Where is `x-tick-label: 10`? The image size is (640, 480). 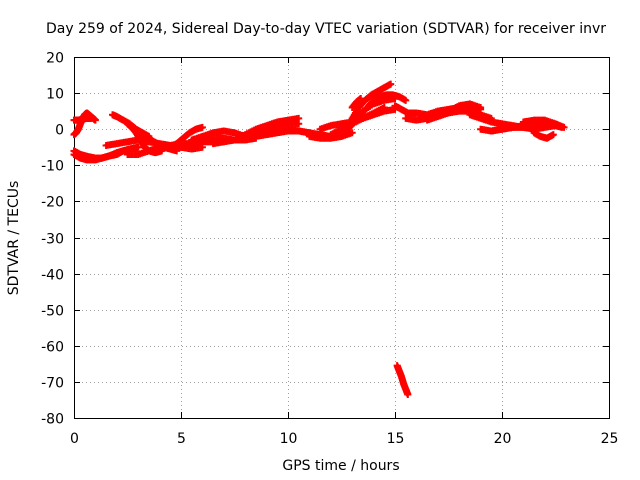
x-tick-label: 10 is located at coordinates (289, 439).